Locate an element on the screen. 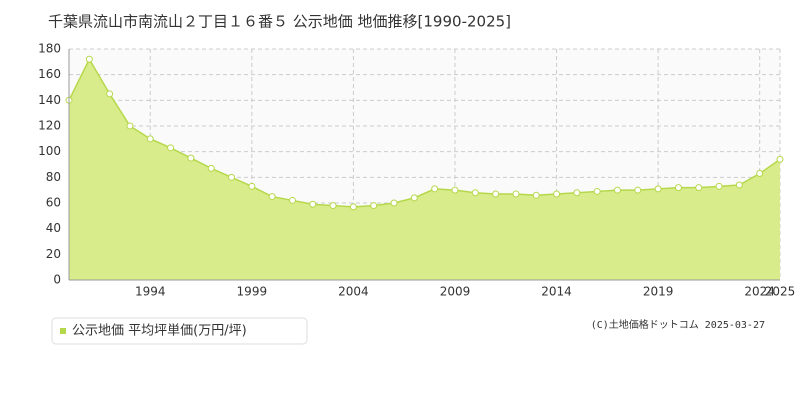  x-tick-label: 1999 is located at coordinates (252, 292).